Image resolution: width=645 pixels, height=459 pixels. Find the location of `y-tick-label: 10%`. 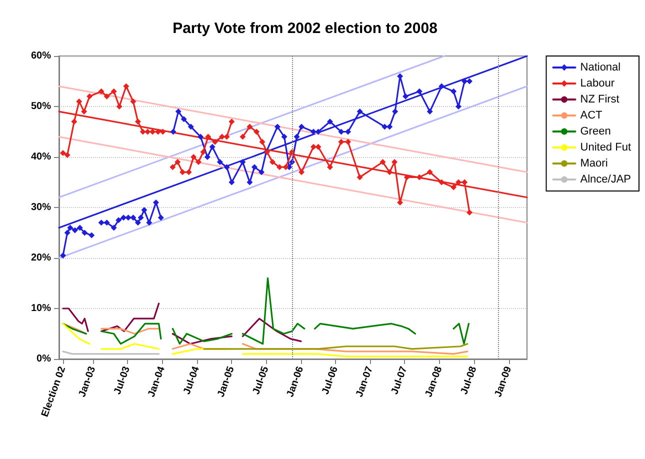

y-tick-label: 10% is located at coordinates (41, 308).